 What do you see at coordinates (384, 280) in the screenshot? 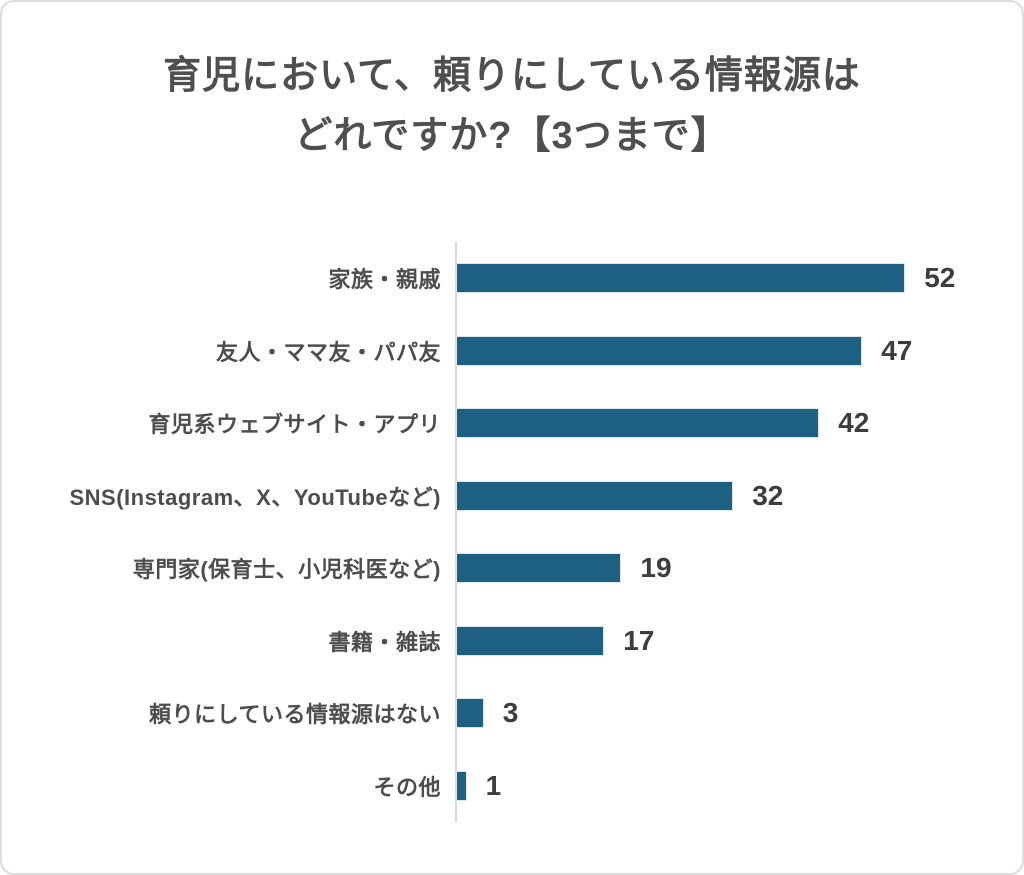
I see `category-label: 家族・親戚` at bounding box center [384, 280].